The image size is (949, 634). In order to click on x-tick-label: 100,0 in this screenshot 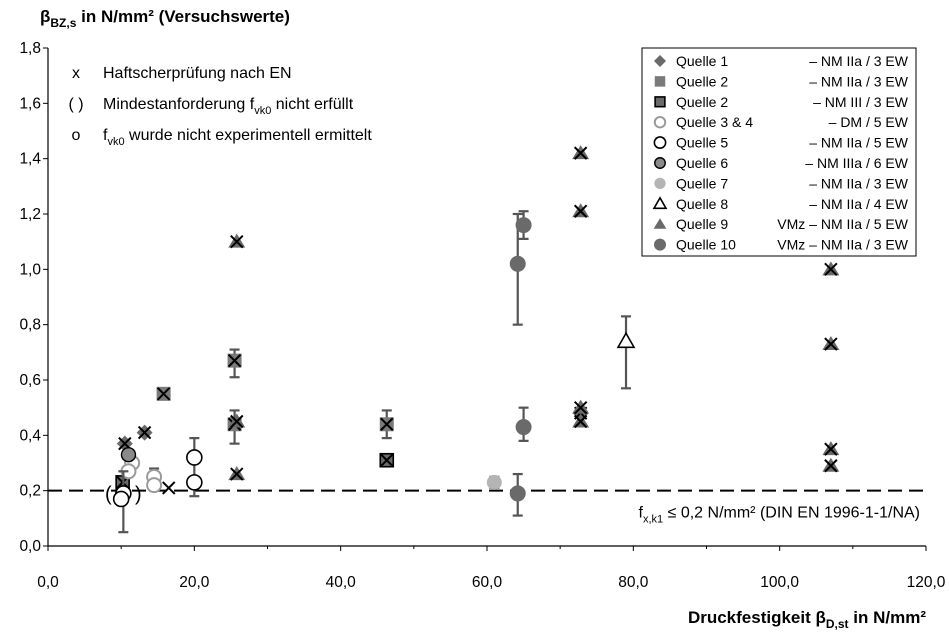, I will do `click(779, 582)`.